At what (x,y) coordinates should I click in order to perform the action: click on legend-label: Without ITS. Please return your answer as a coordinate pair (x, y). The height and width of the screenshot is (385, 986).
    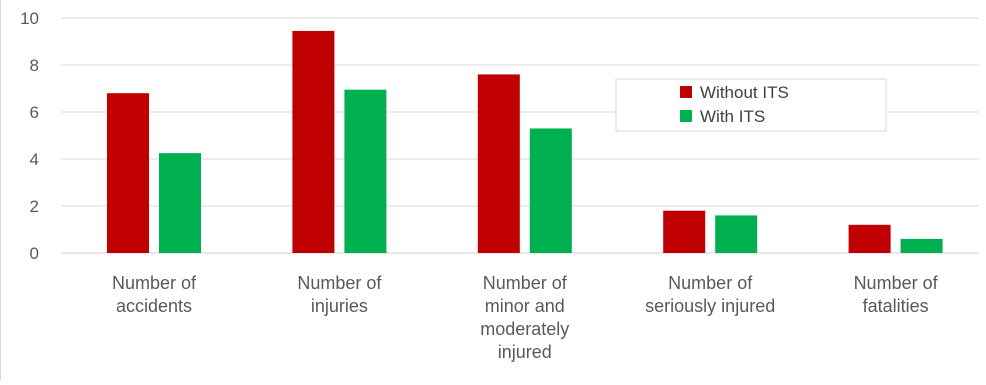
    Looking at the image, I should click on (744, 92).